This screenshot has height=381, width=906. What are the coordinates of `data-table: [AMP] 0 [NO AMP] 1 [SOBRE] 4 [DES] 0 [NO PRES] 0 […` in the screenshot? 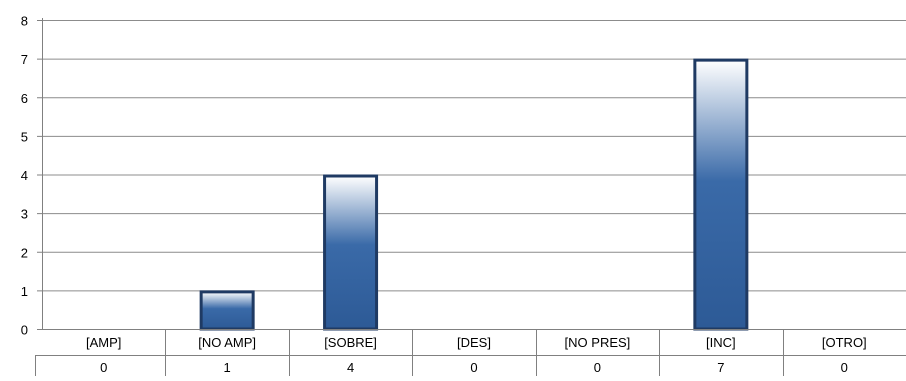 It's located at (470, 352).